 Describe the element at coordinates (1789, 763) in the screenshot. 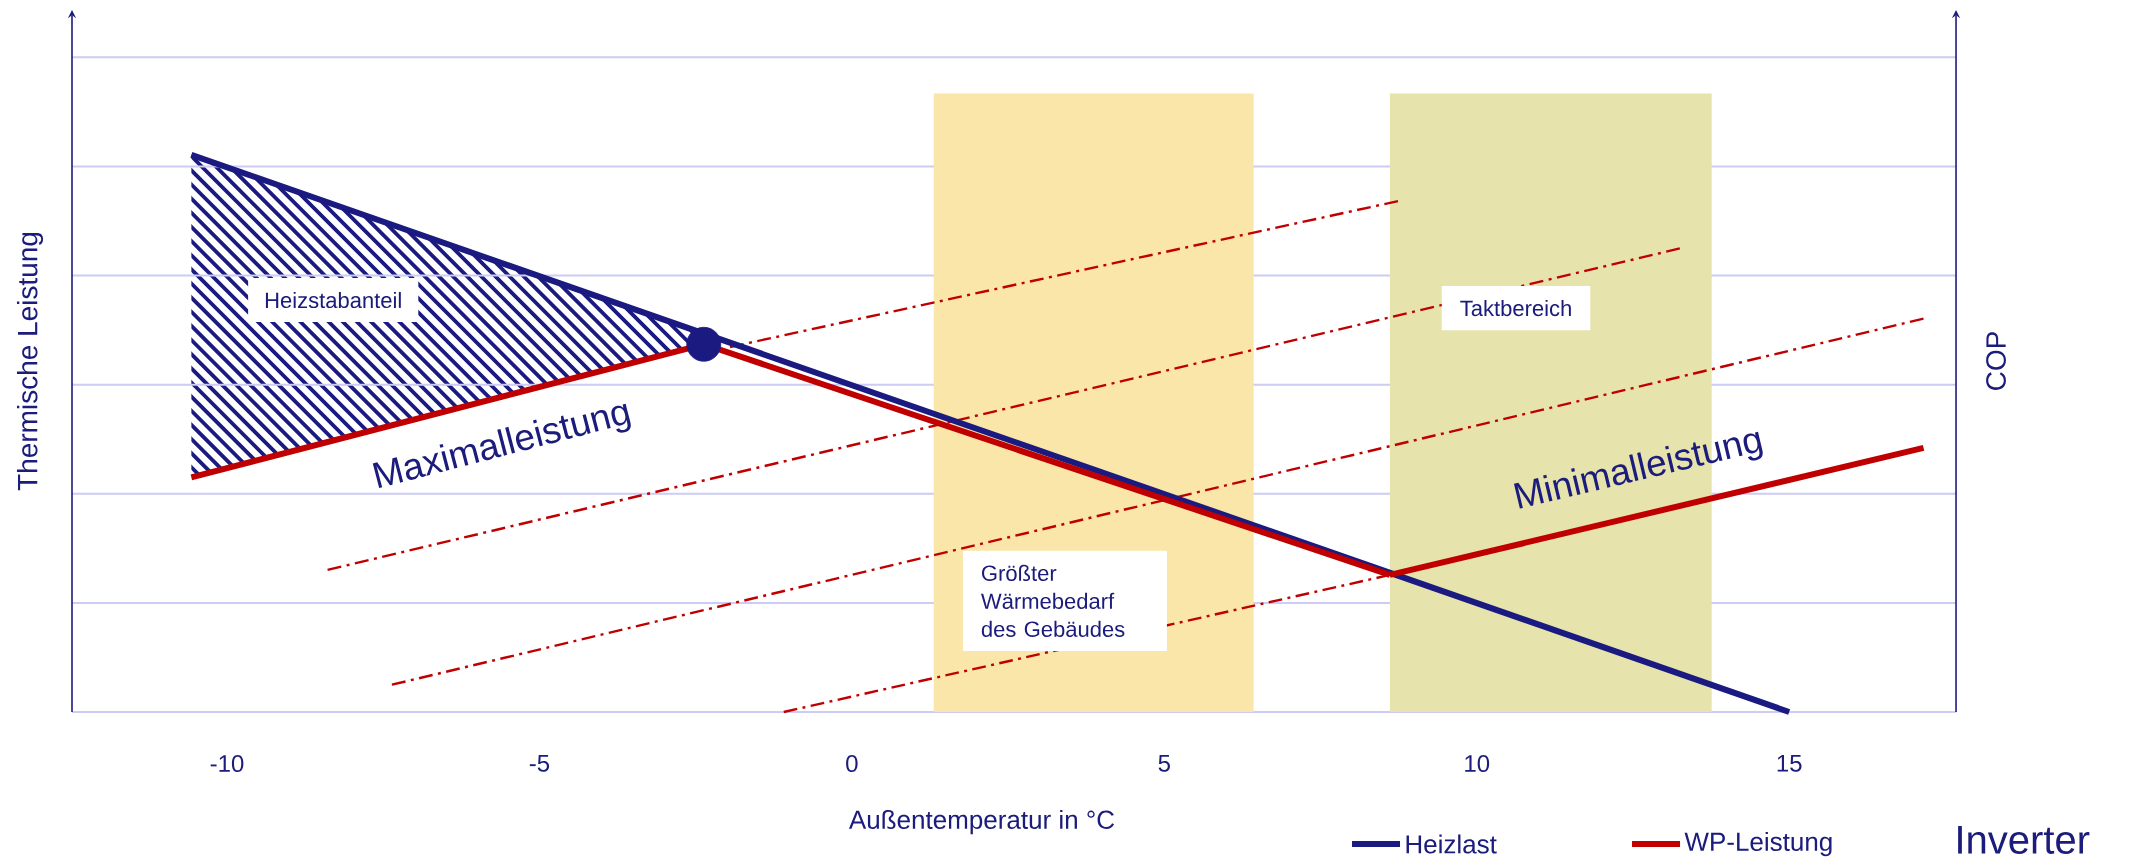

I see `x-tick-label: 15` at that location.